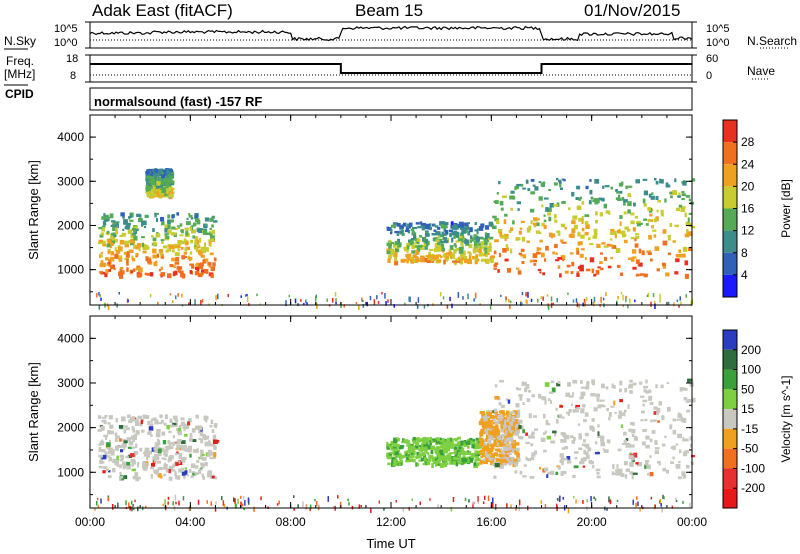 The width and height of the screenshot is (800, 554). I want to click on colorbar-label: Power [dB], so click(786, 208).